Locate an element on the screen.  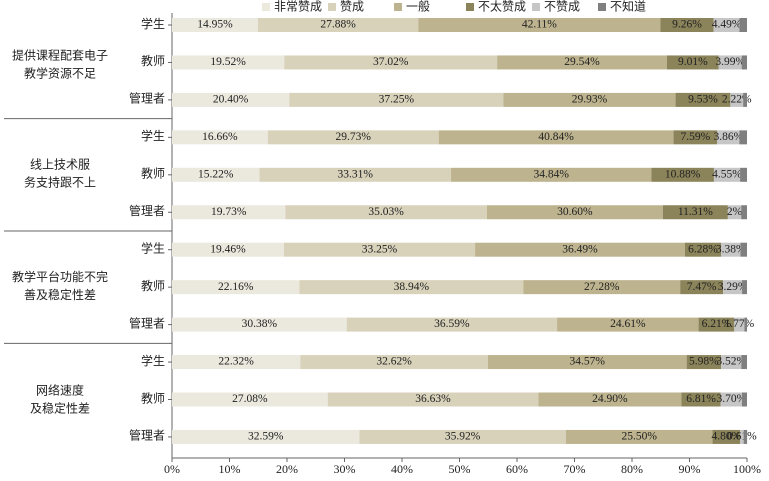
value-label: 22.16% is located at coordinates (236, 287).